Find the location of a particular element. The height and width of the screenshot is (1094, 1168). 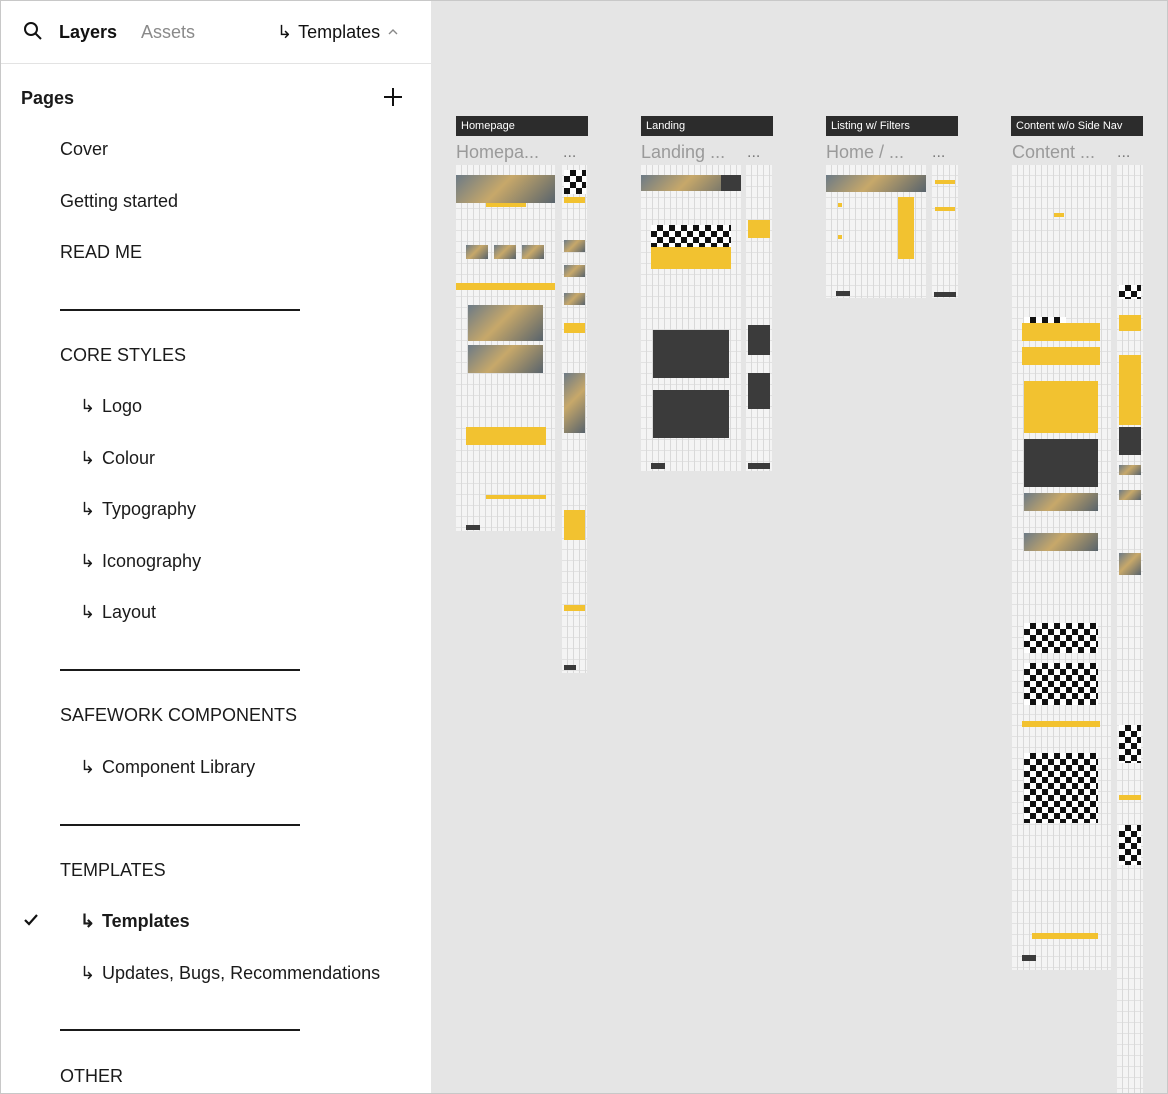

page-item-iconography: ↳ Iconography is located at coordinates (140, 561).